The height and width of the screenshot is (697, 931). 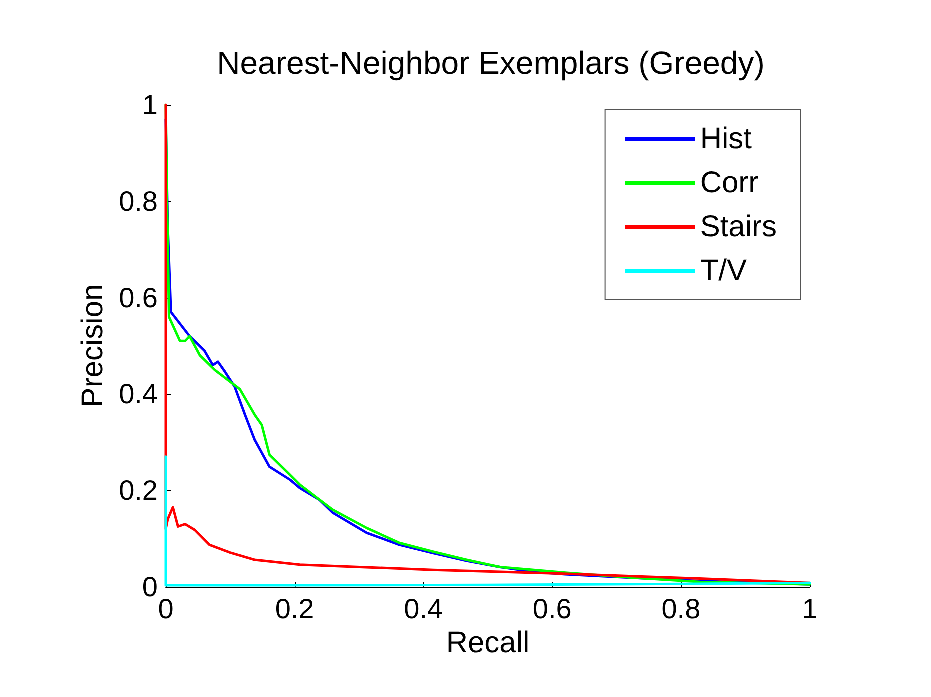 What do you see at coordinates (138, 490) in the screenshot?
I see `y-tick-label: 0.2` at bounding box center [138, 490].